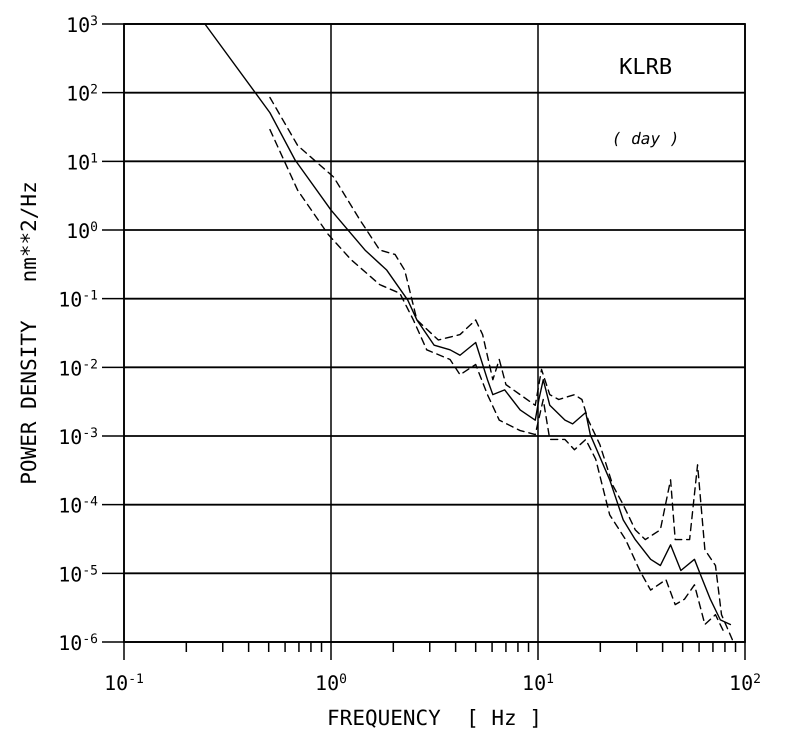 This screenshot has width=803, height=749. Describe the element at coordinates (538, 683) in the screenshot. I see `x-tick-label: 10$^{1}$` at that location.